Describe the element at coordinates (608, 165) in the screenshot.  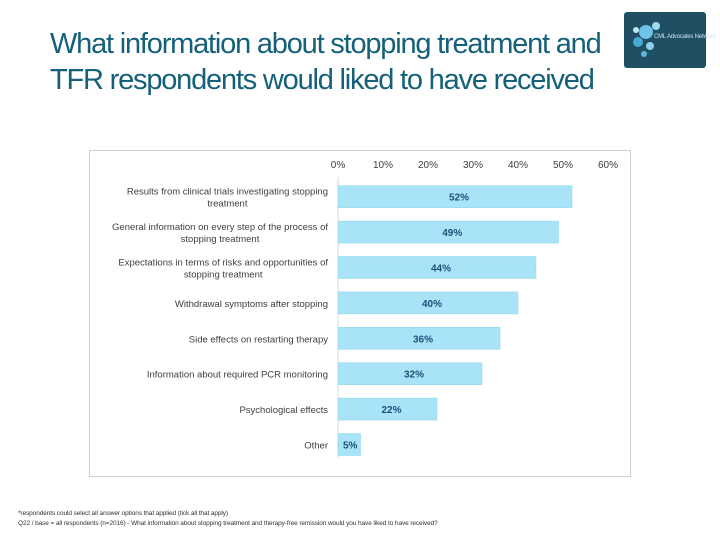
I see `x-tick-label: 60%` at that location.